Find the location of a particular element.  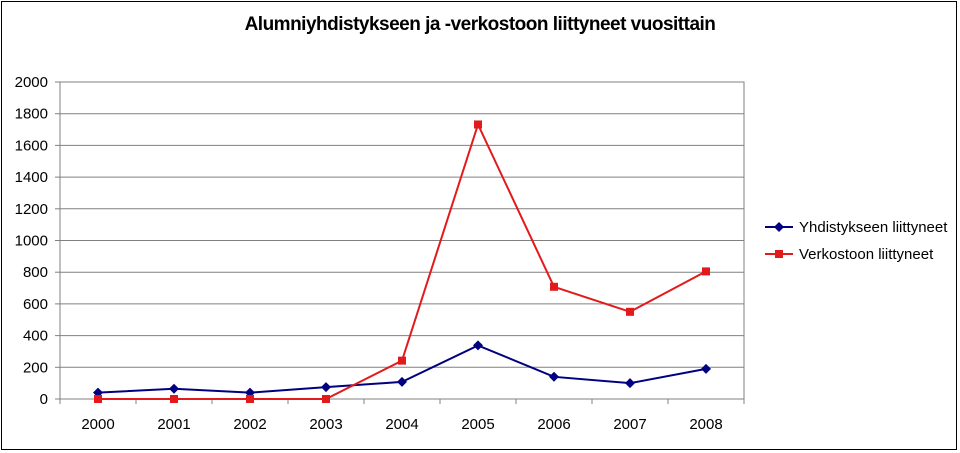

series-yhdistykseen is located at coordinates (402, 369).